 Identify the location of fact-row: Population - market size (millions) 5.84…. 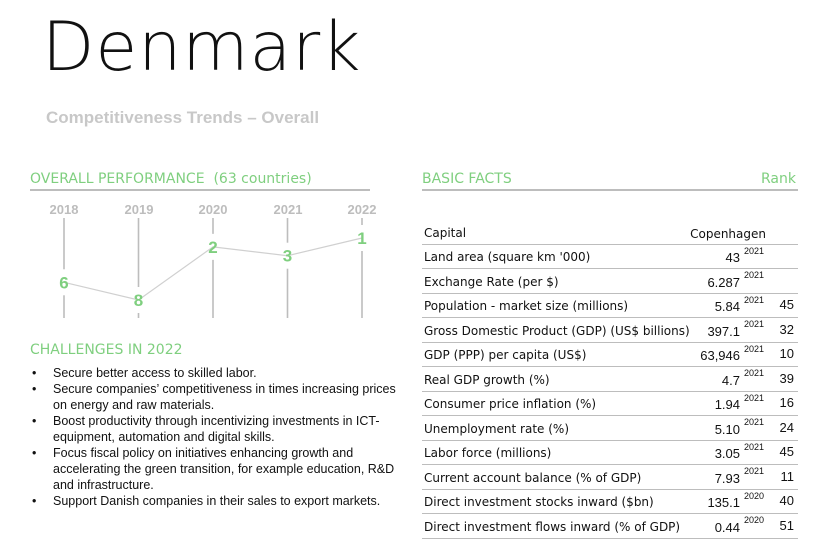
(610, 306).